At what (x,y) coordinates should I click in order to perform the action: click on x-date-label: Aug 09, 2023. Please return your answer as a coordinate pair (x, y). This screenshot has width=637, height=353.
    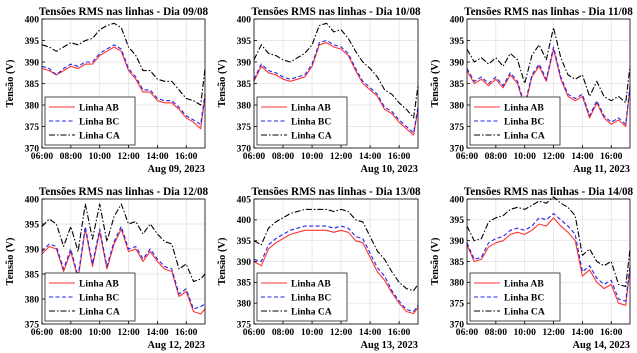
    Looking at the image, I should click on (176, 169).